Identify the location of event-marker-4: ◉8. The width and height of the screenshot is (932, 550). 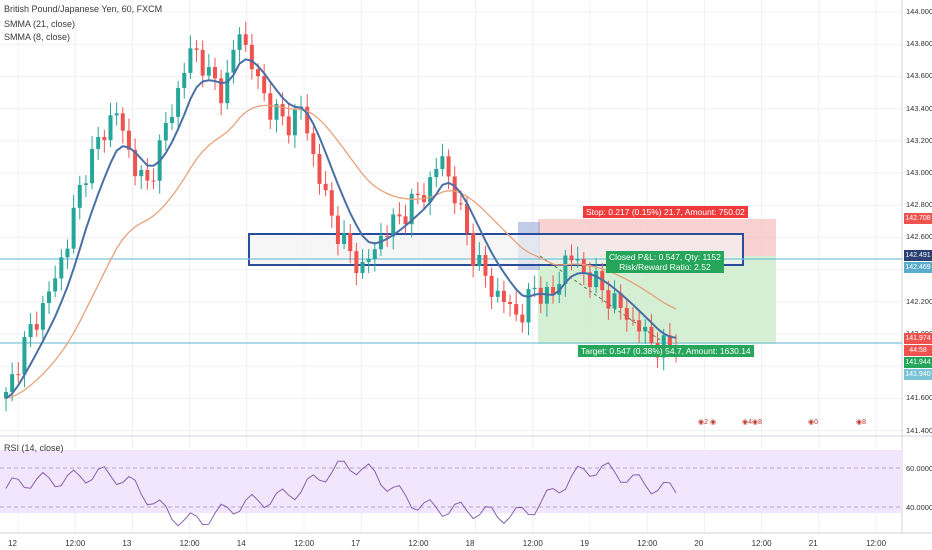
(861, 422).